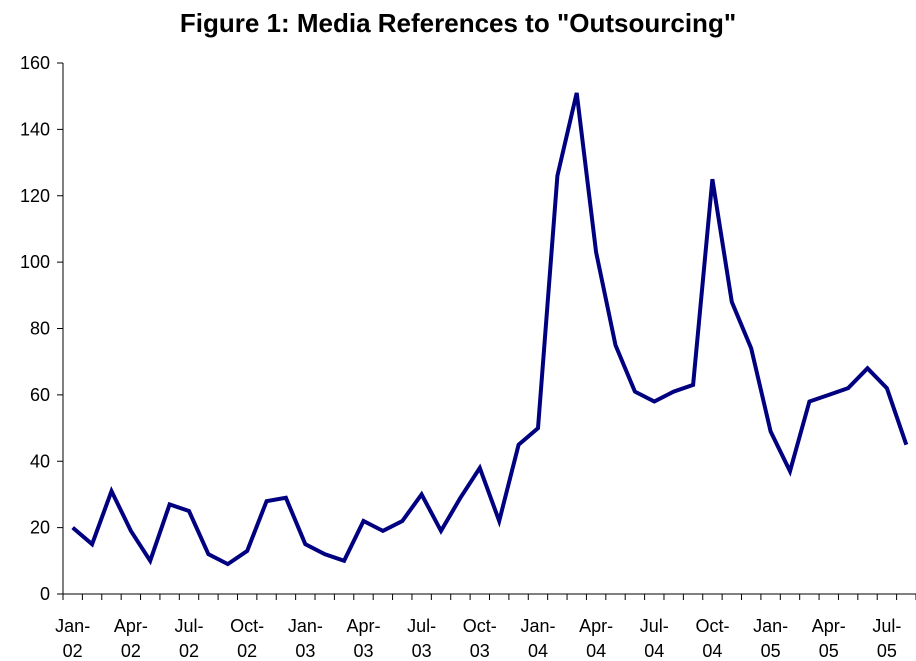  I want to click on y-tick-label: 80, so click(40, 329).